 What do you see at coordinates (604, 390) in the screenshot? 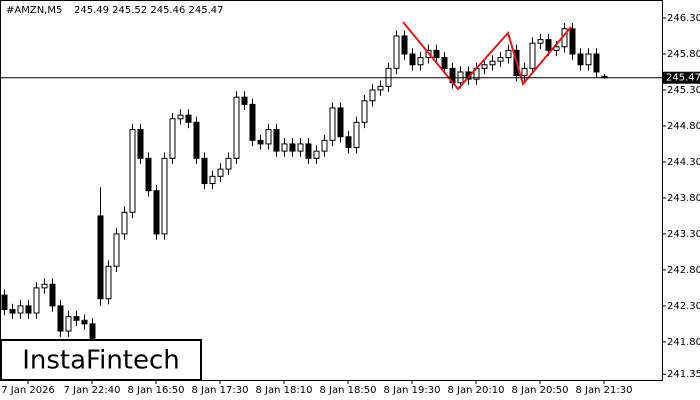
I see `x-tick-label: 8 Jan 21:30` at bounding box center [604, 390].